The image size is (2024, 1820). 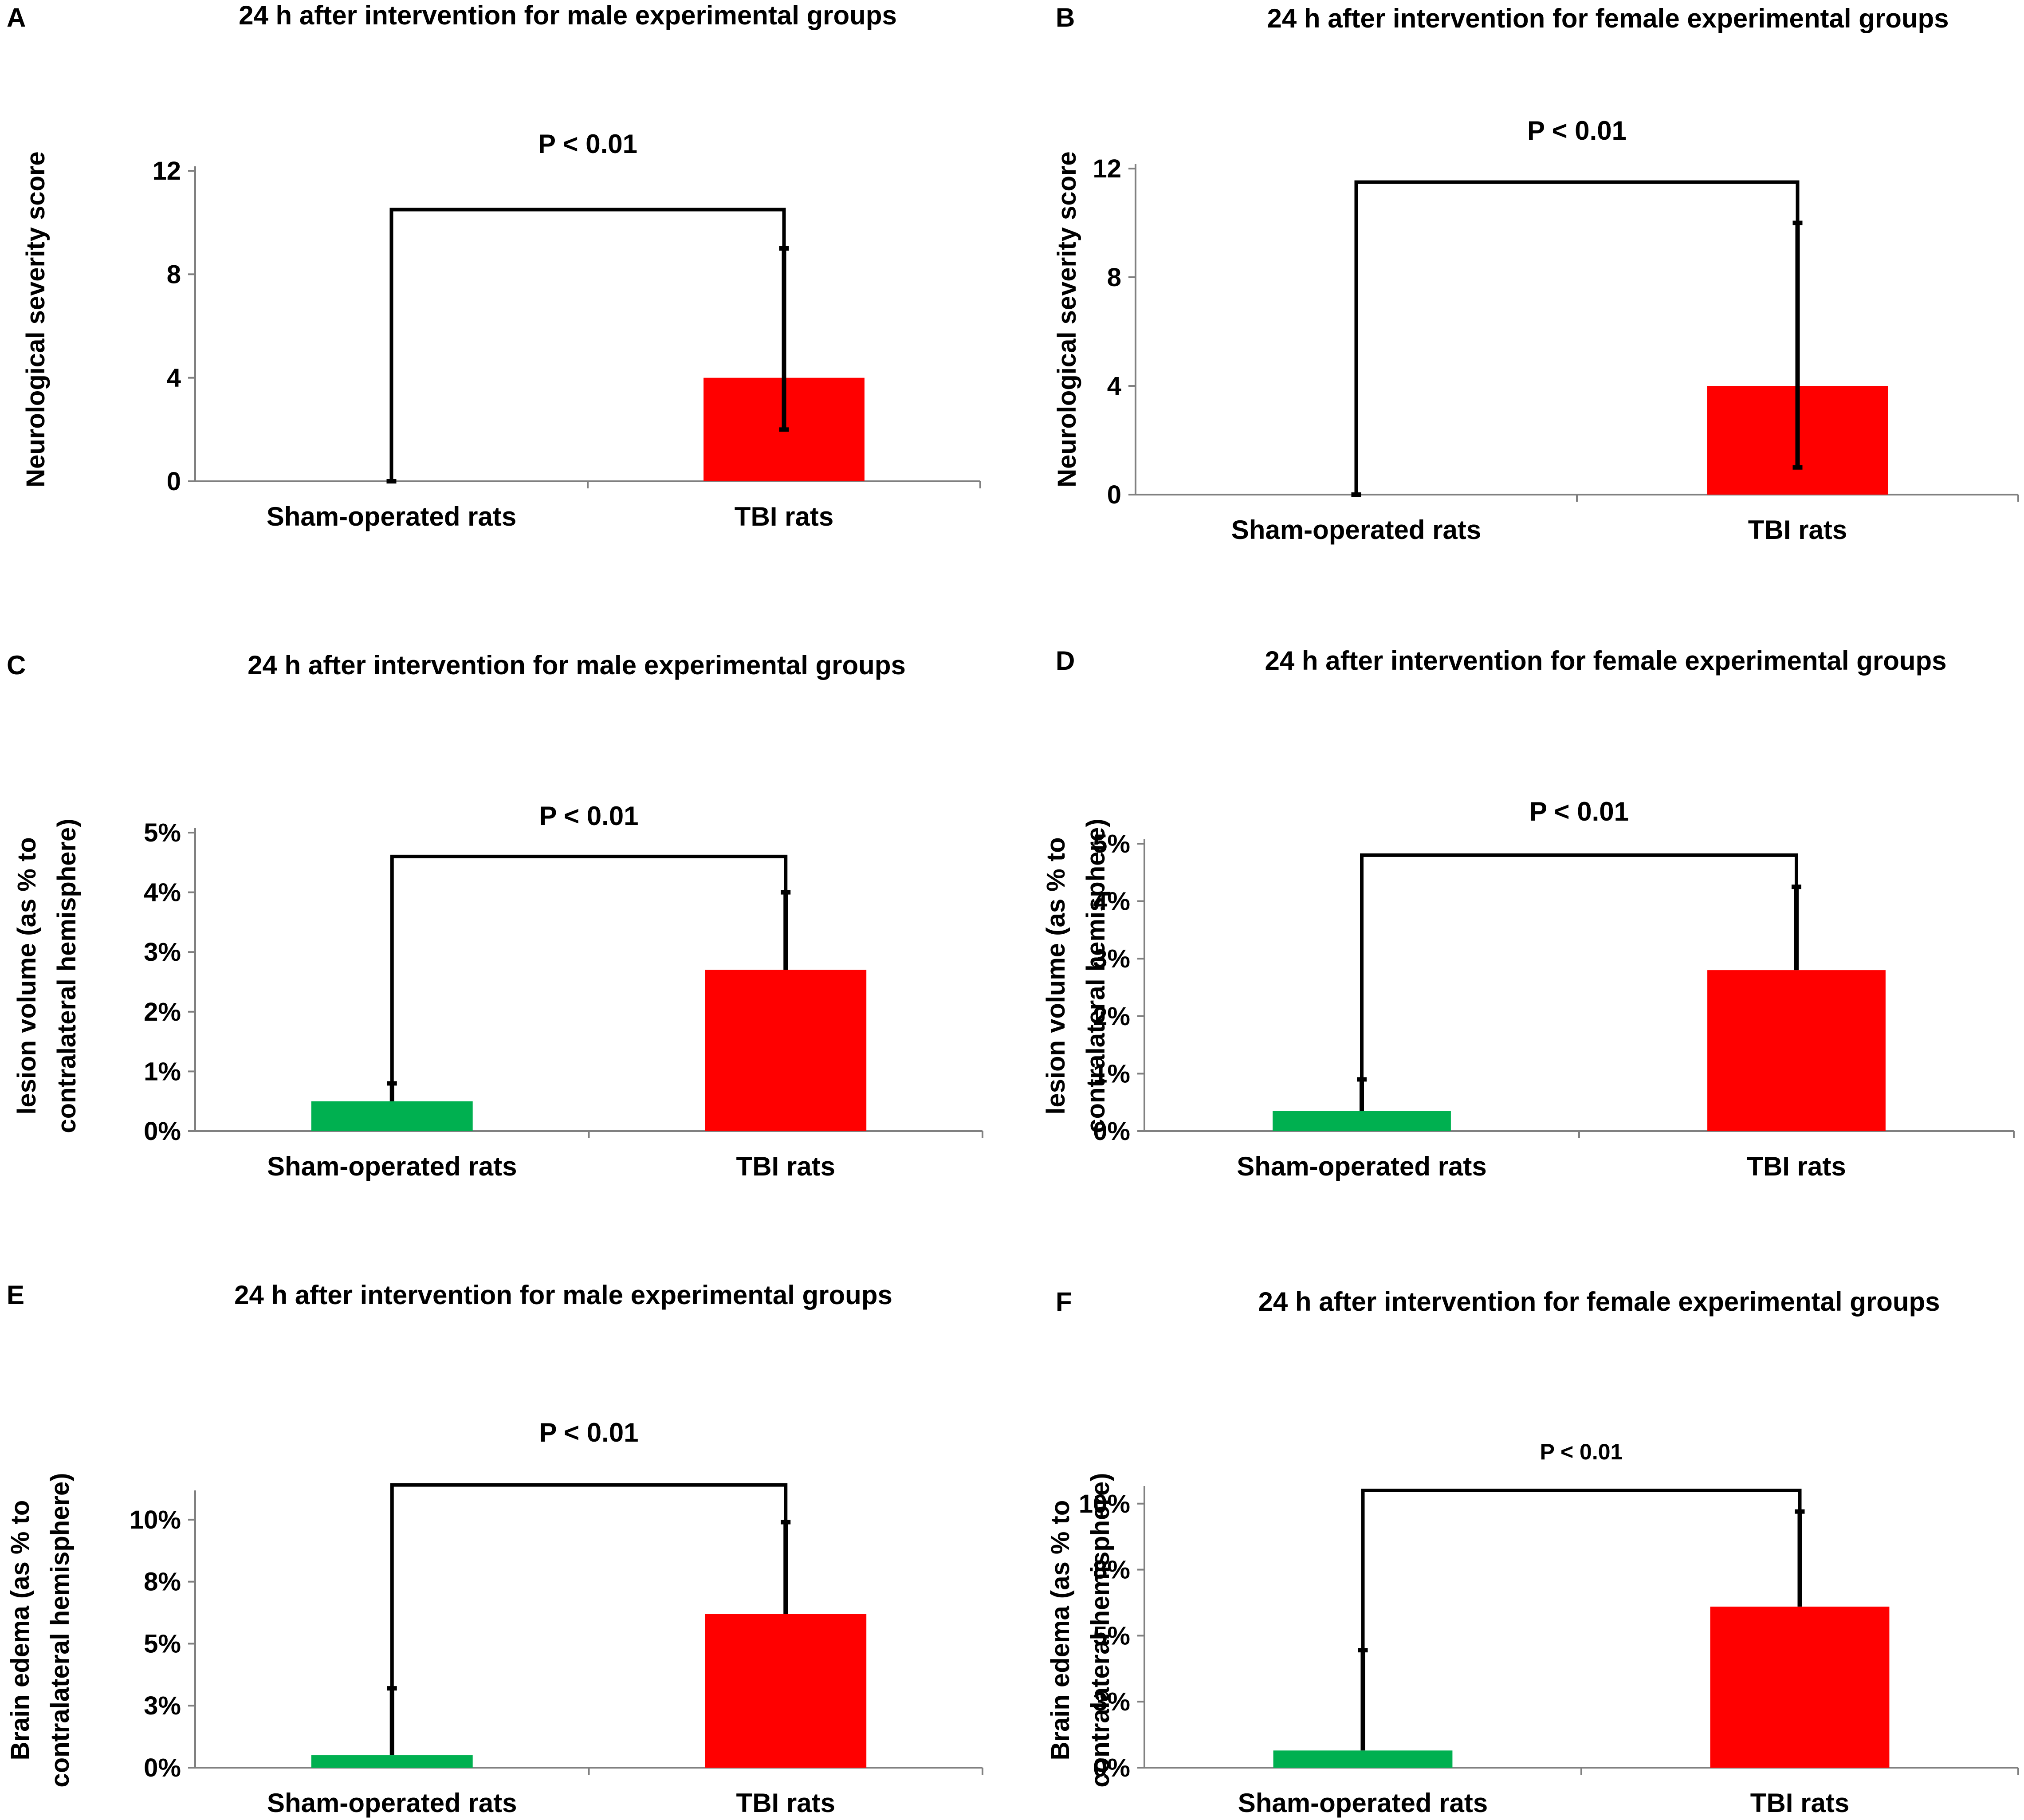 What do you see at coordinates (1064, 1302) in the screenshot?
I see `panel-letter: F` at bounding box center [1064, 1302].